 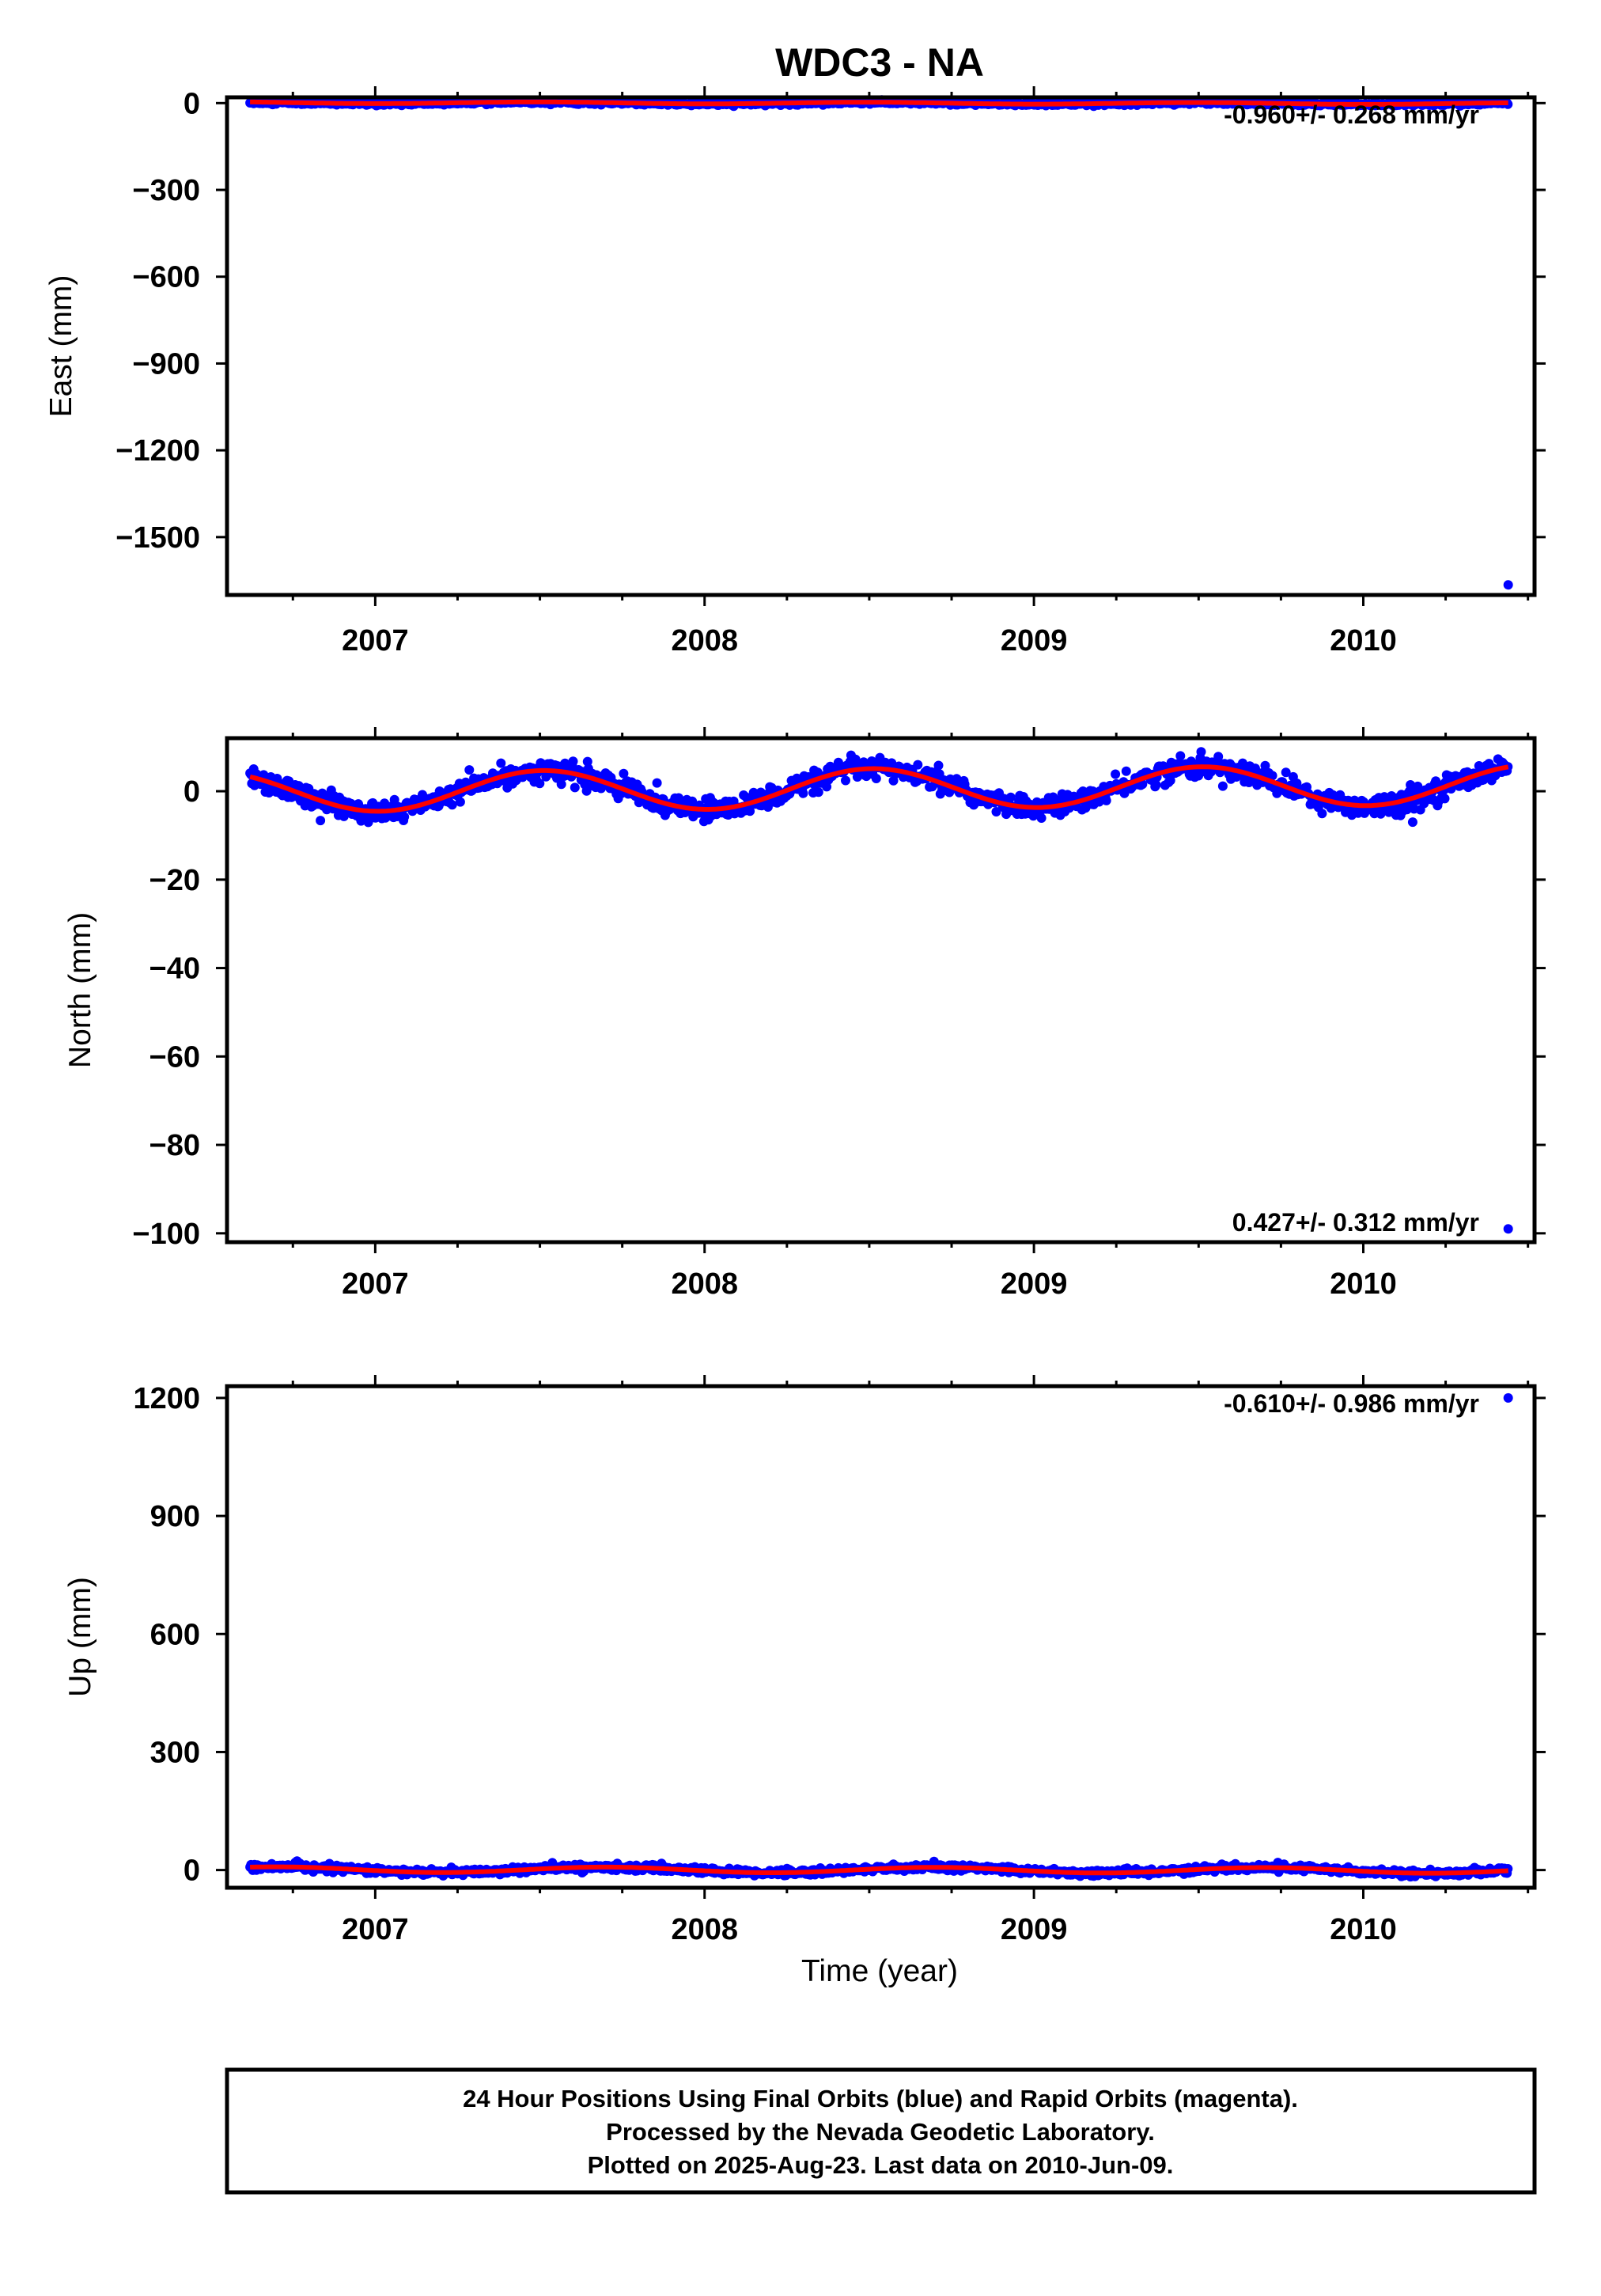 What do you see at coordinates (175, 1057) in the screenshot?
I see `y-tick-label: −60` at bounding box center [175, 1057].